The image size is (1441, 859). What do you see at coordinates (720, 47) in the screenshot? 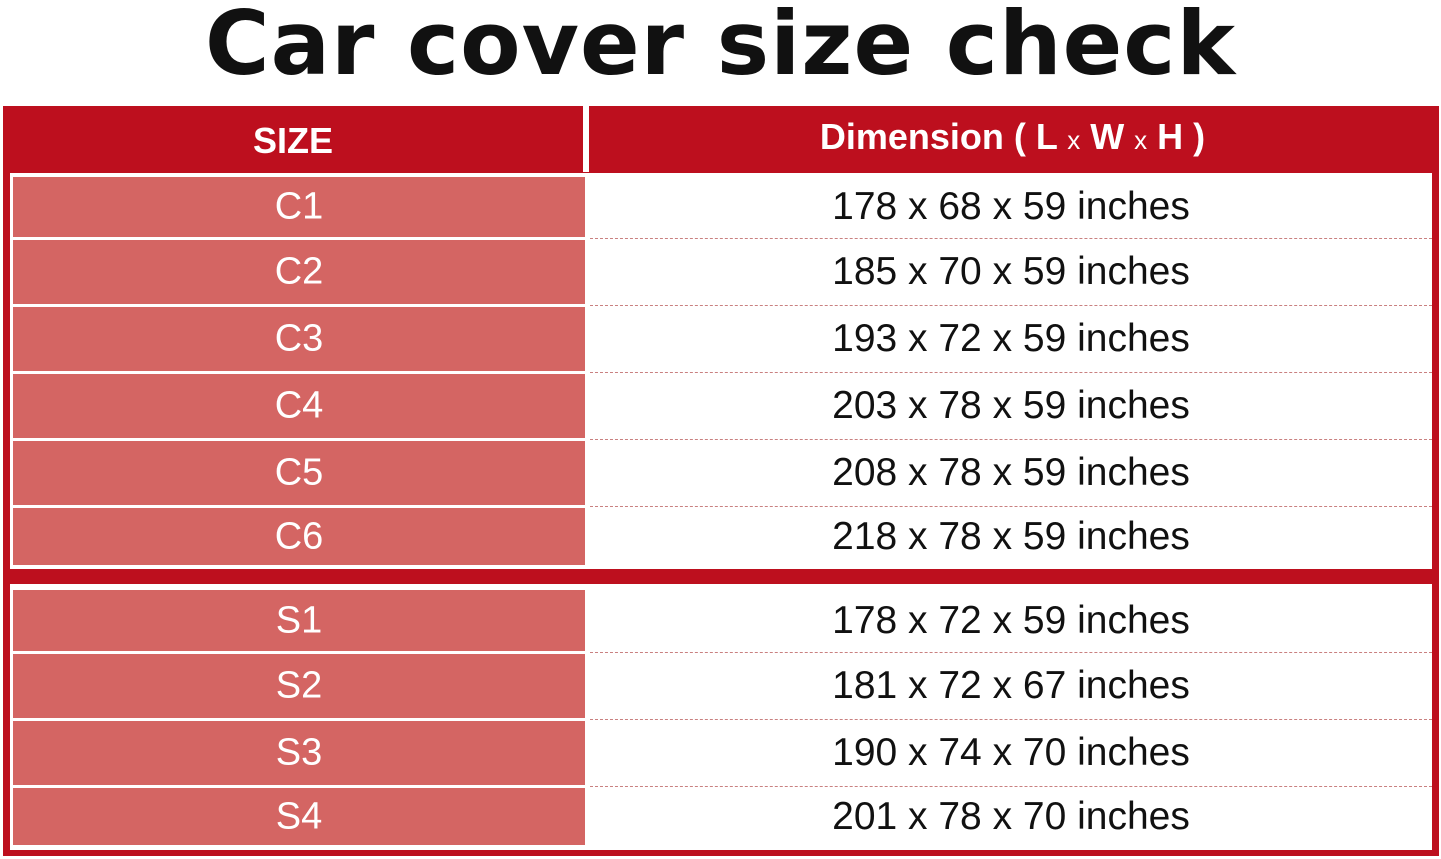
I see `page-title: Car cover size check` at bounding box center [720, 47].